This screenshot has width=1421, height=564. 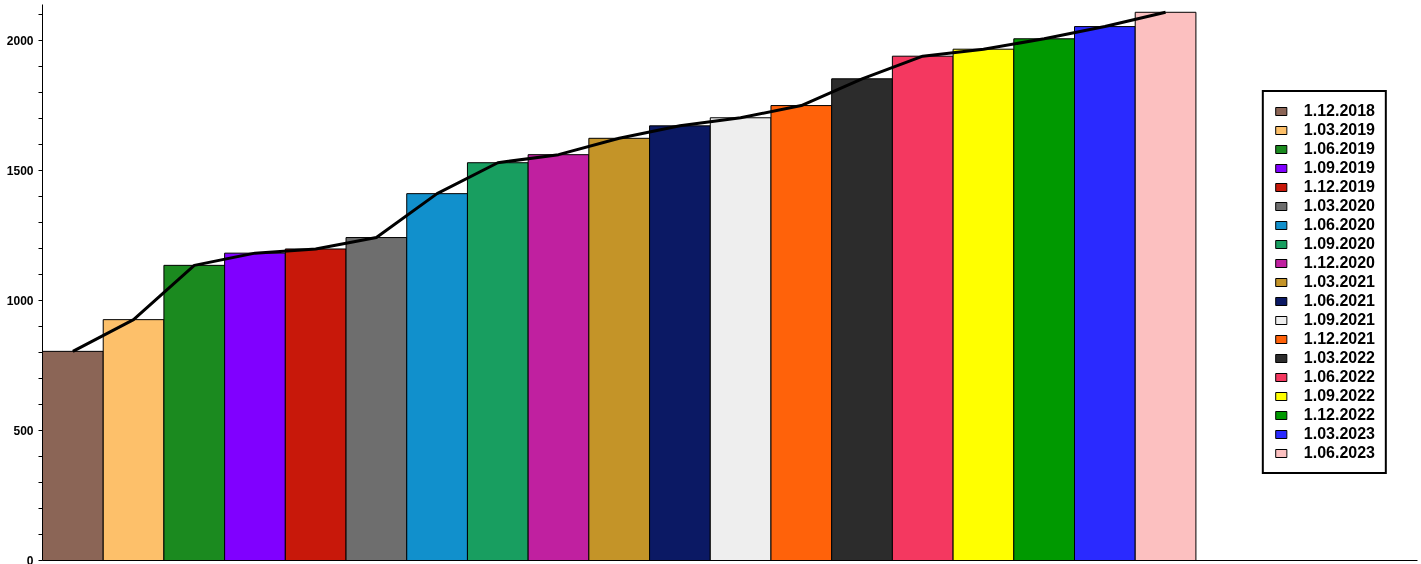 What do you see at coordinates (1339, 111) in the screenshot?
I see `legend-label: 1.12.2018` at bounding box center [1339, 111].